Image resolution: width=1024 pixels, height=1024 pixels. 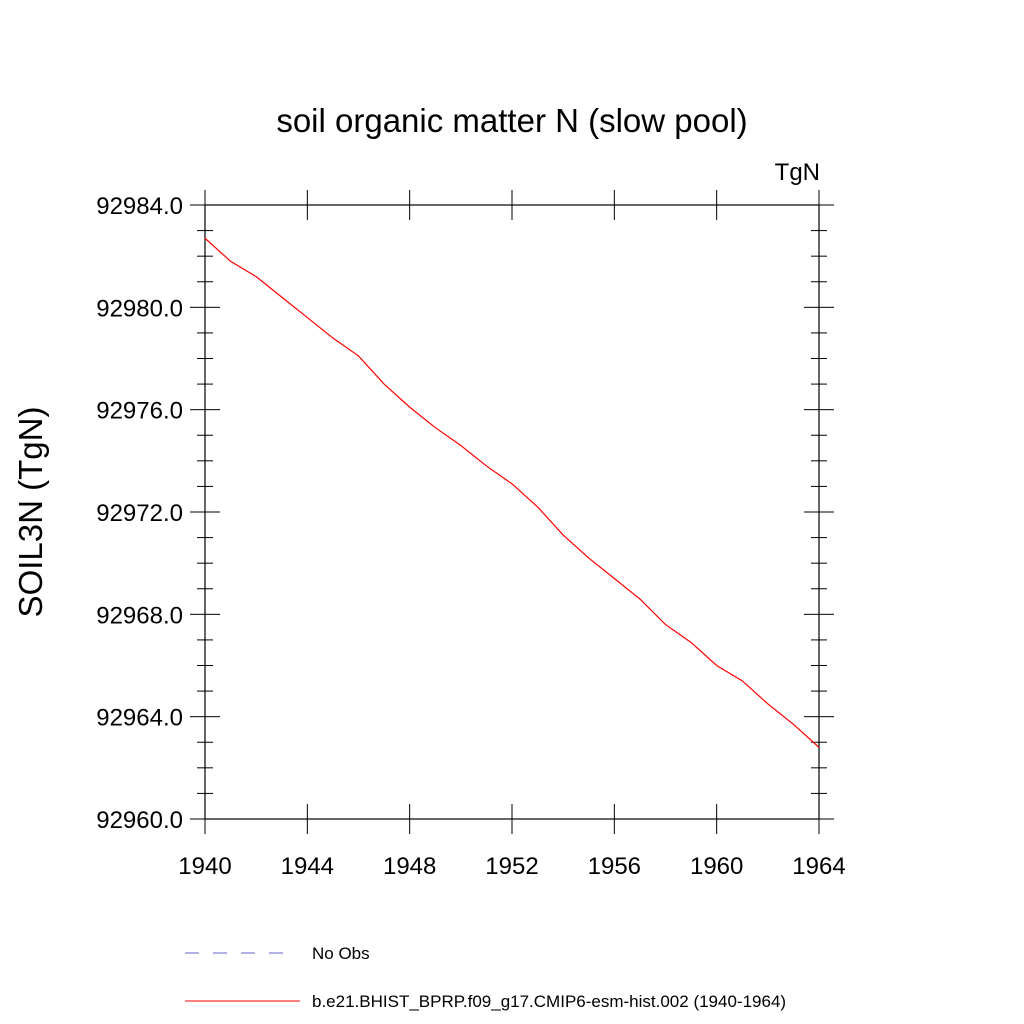 I want to click on y-tick-label: 92972.0, so click(x=139, y=513).